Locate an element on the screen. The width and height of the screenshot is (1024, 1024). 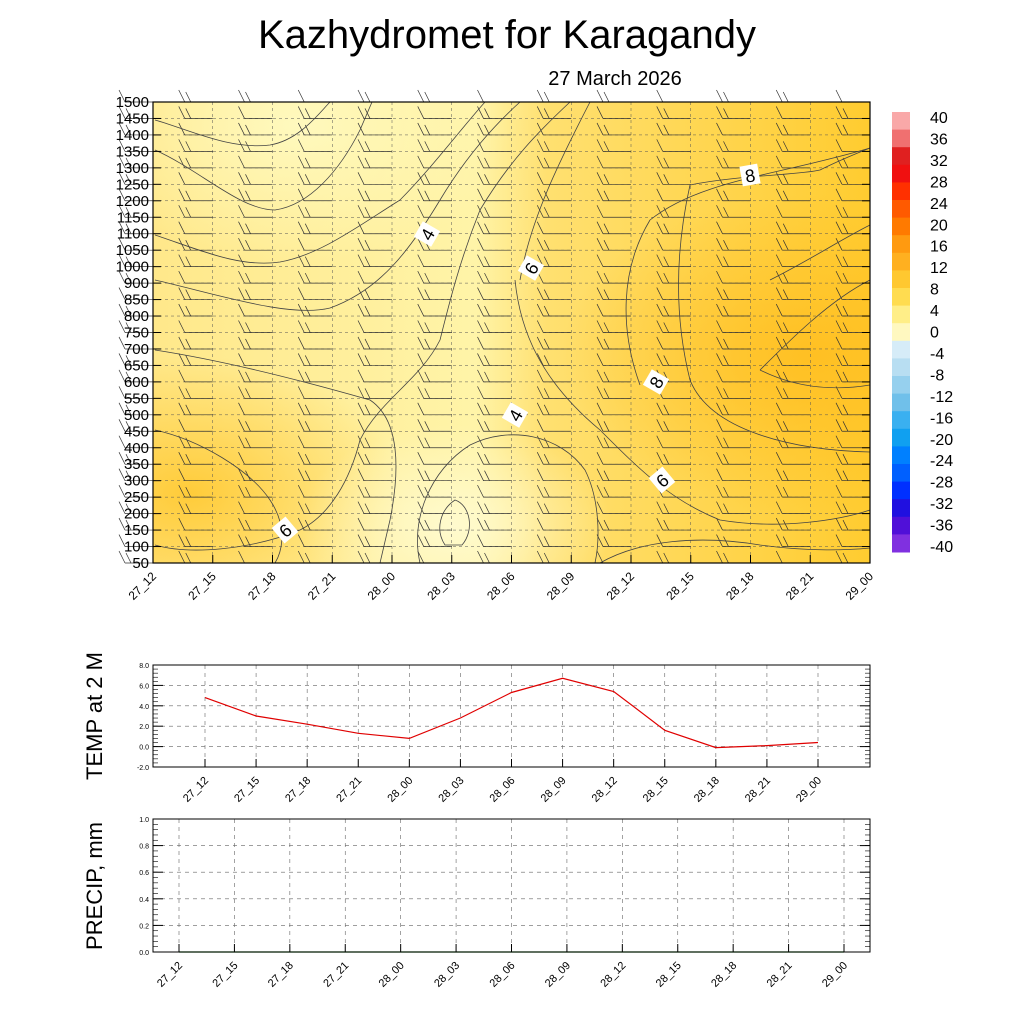
y-tick-label: 0.2 is located at coordinates (144, 926).